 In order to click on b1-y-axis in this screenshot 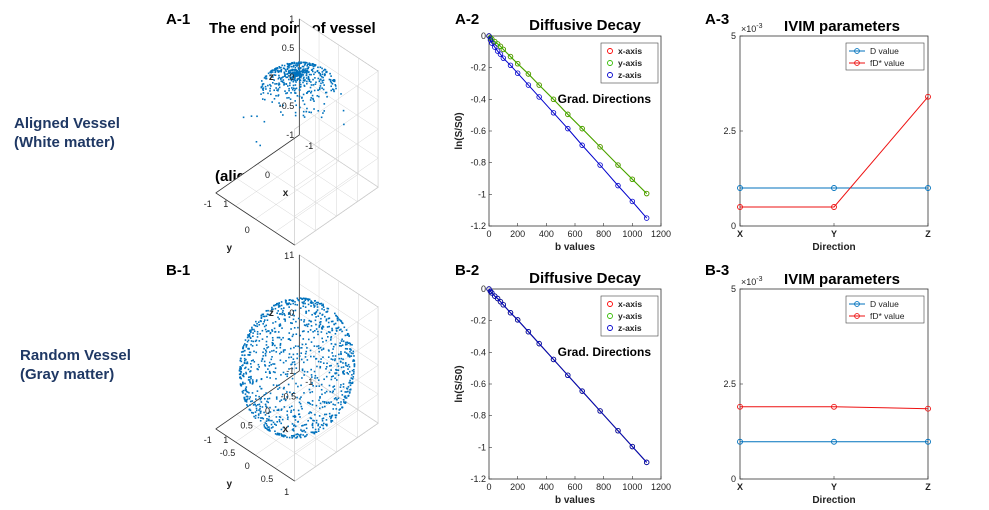, I will do `click(255, 455)`.